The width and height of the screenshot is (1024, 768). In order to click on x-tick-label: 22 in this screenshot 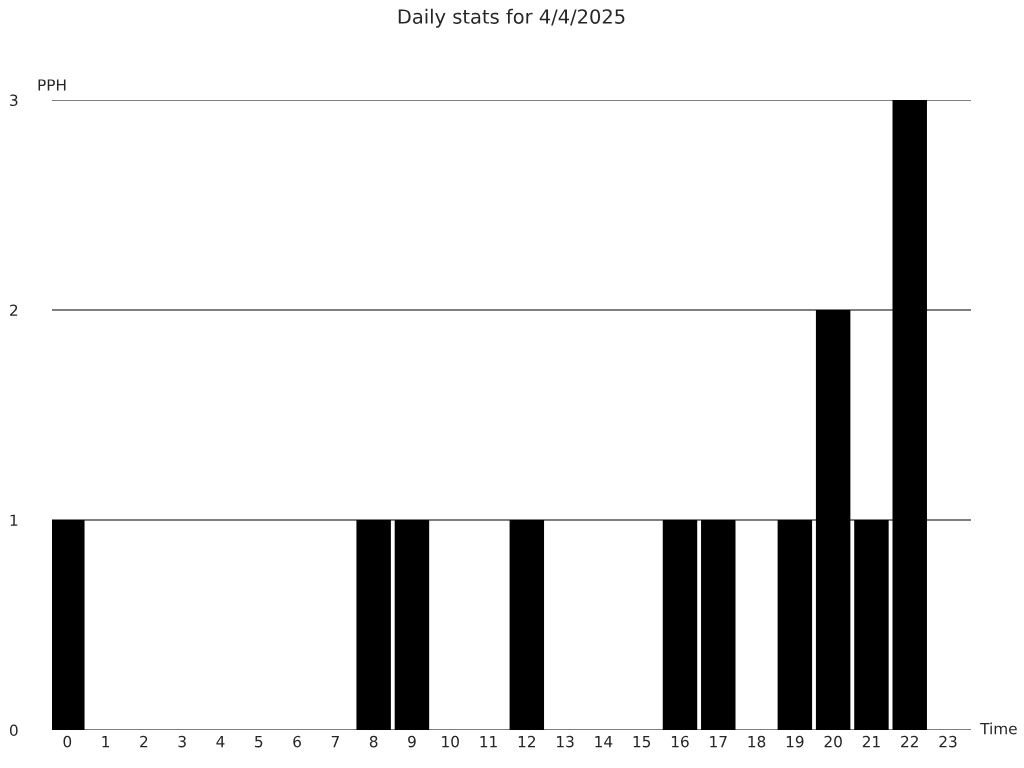, I will do `click(909, 741)`.